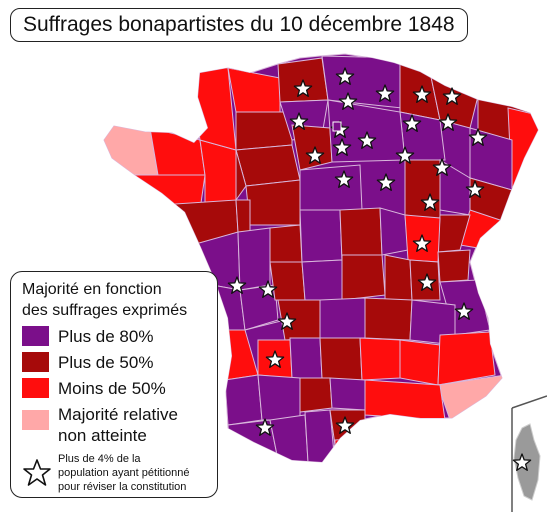 This screenshot has height=512, width=547. Describe the element at coordinates (361, 234) in the screenshot. I see `dept-cher` at that location.